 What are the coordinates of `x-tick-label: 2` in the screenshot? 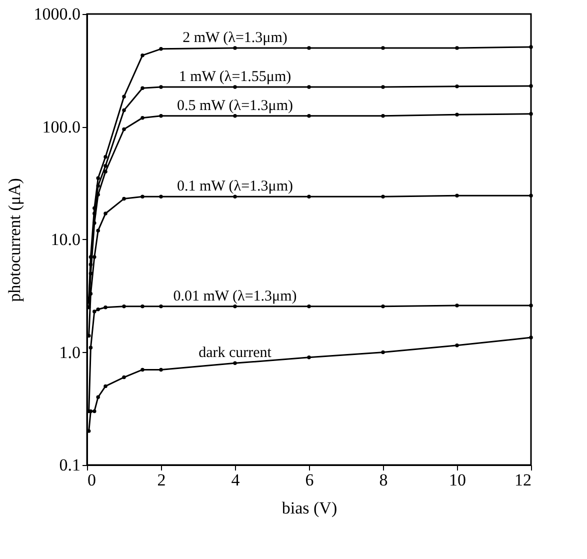 It's located at (161, 480).